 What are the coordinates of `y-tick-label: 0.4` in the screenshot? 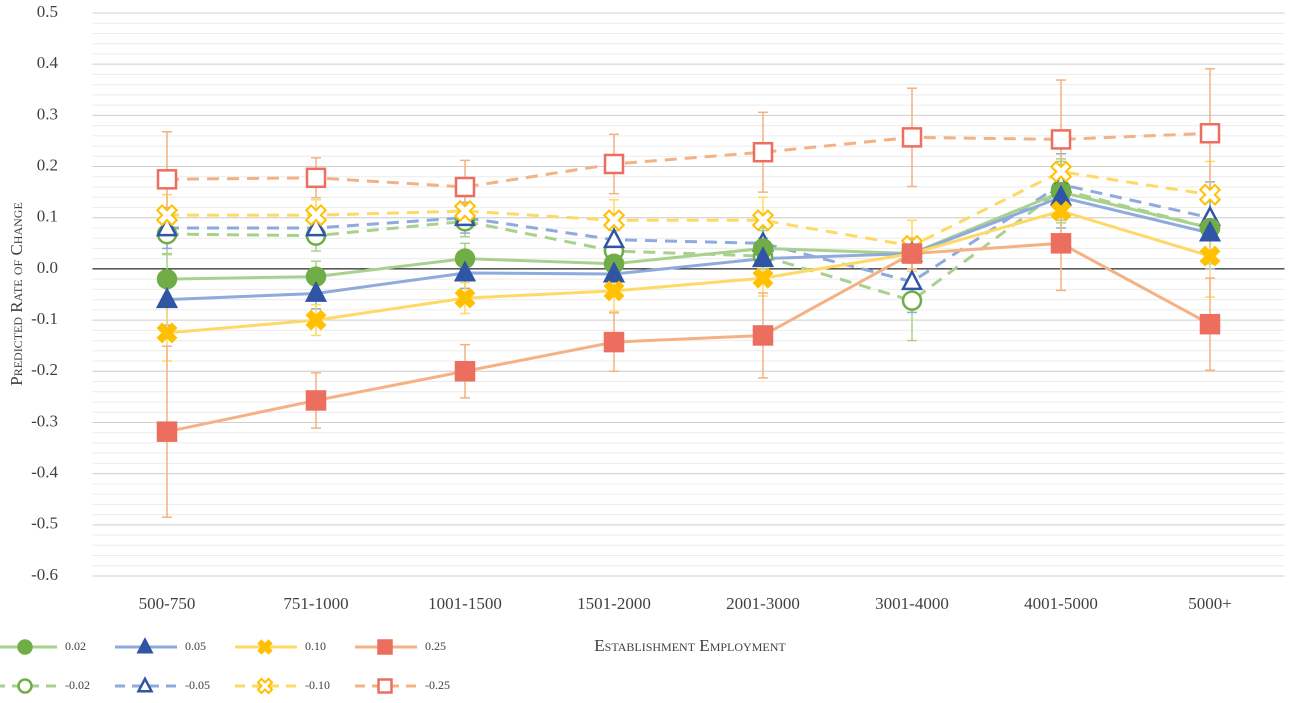 It's located at (48, 62).